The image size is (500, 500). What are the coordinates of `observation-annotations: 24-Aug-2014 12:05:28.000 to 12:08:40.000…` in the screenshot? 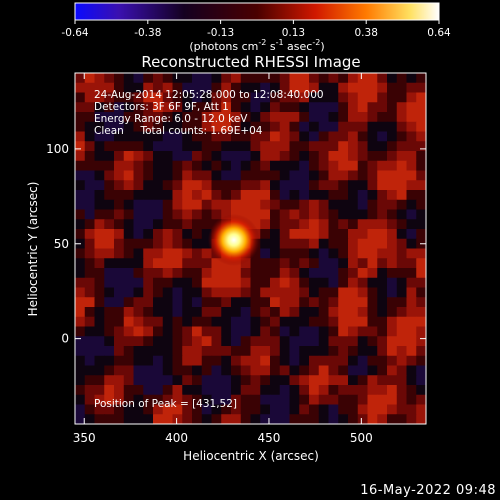 It's located at (209, 113).